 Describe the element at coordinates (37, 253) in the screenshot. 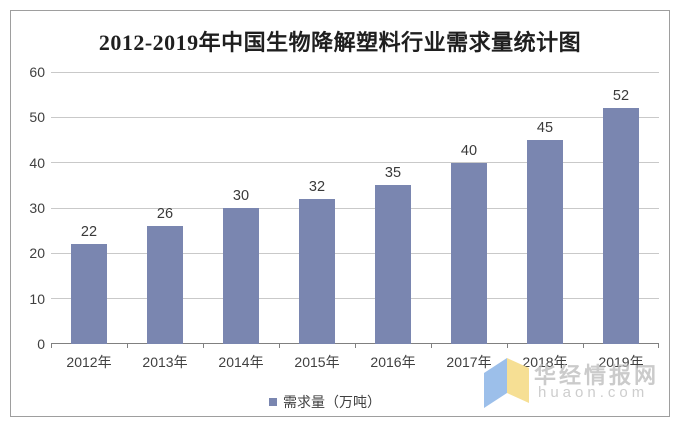

I see `y-axis-label-20: 20` at that location.